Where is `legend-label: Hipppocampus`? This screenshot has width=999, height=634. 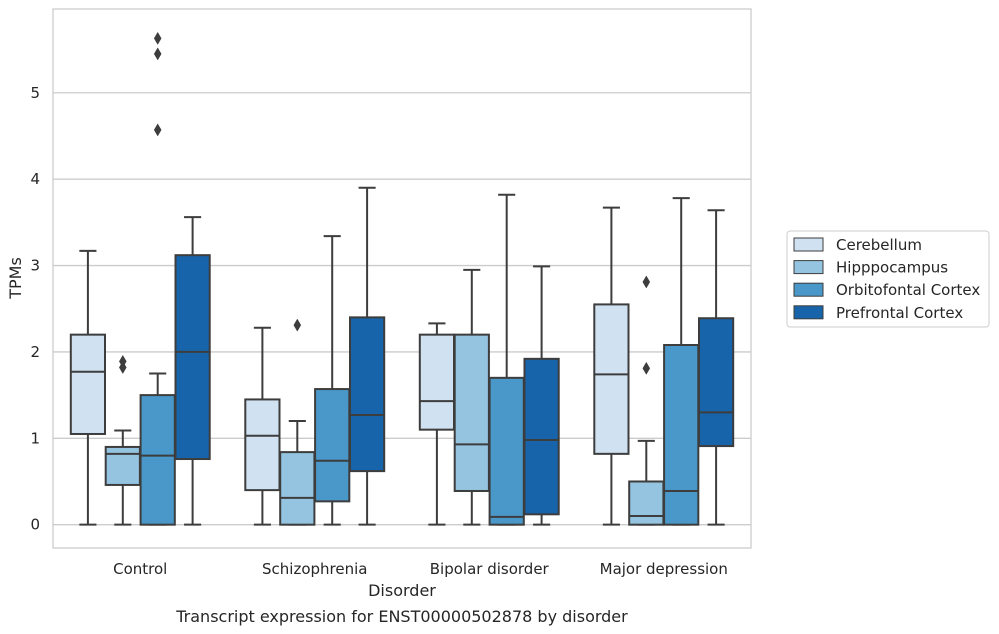 legend-label: Hipppocampus is located at coordinates (892, 268).